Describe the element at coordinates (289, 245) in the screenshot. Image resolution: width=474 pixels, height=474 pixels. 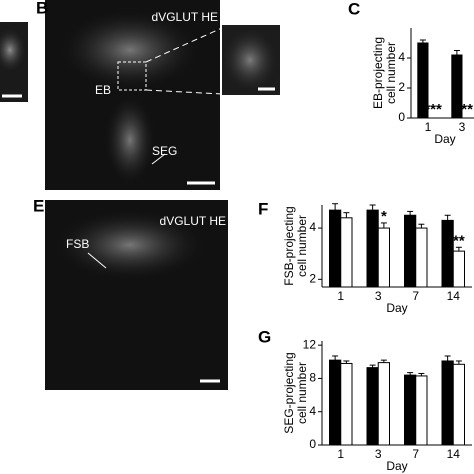
I see `y-axis-label-line: FSB-projecting` at that location.